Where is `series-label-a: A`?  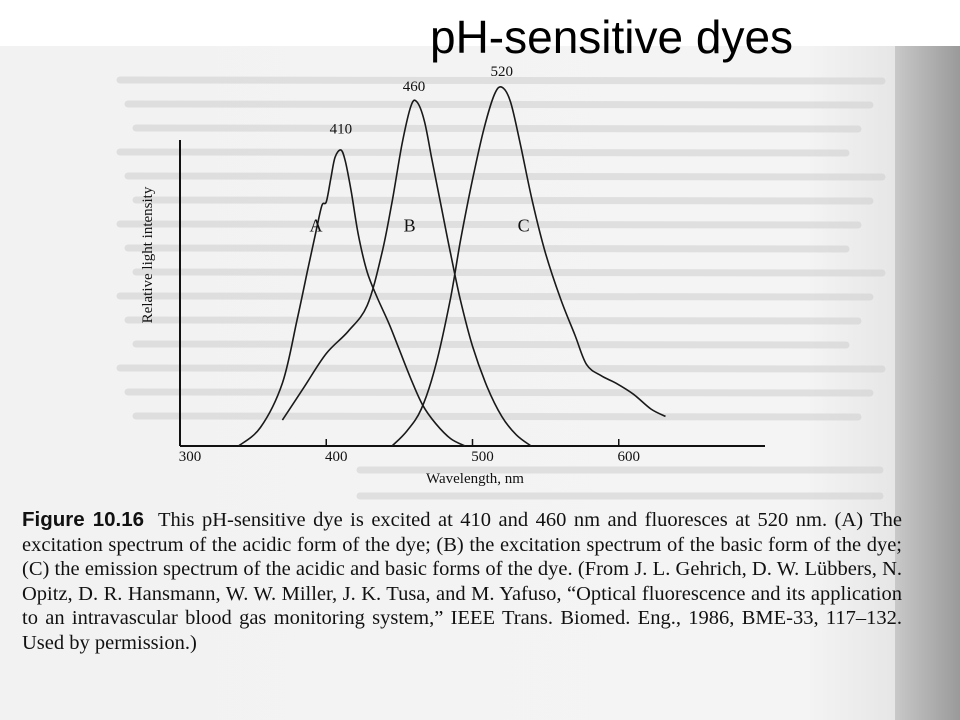 series-label-a: A is located at coordinates (316, 225).